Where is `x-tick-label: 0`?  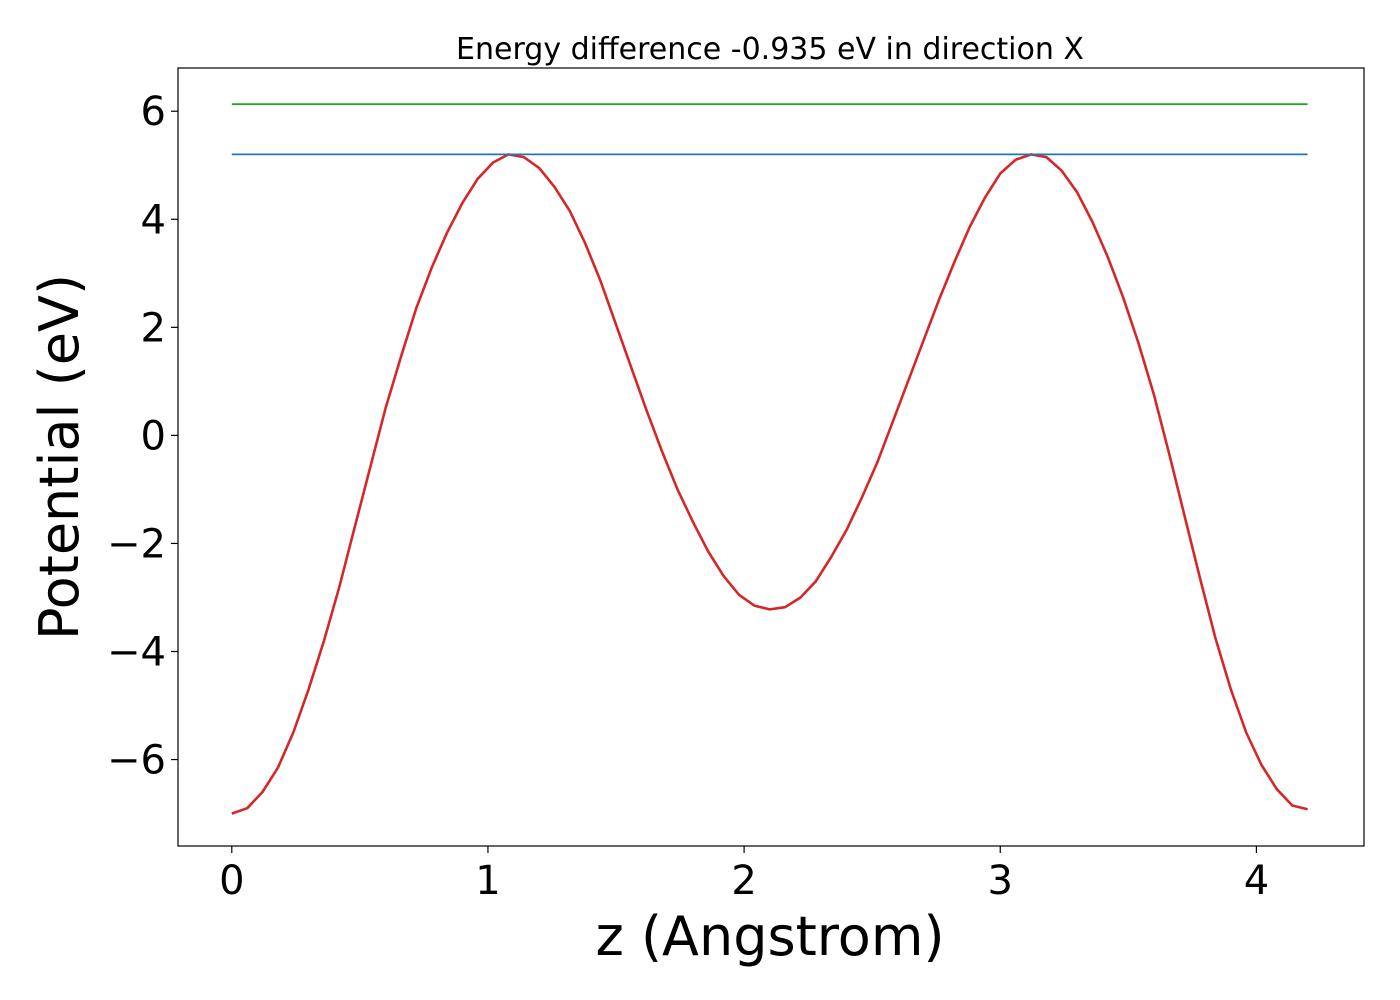 x-tick-label: 0 is located at coordinates (231, 881).